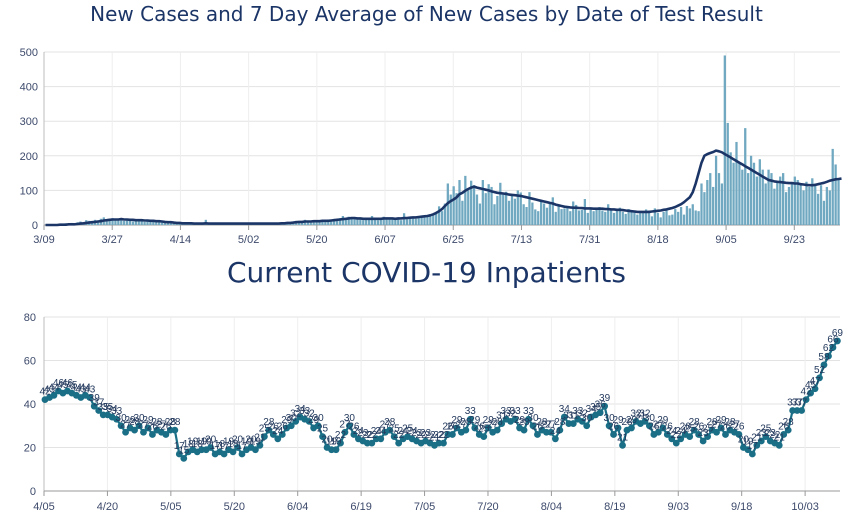 Image resolution: width=853 pixels, height=520 pixels. I want to click on y-tick-label: 0, so click(35, 226).